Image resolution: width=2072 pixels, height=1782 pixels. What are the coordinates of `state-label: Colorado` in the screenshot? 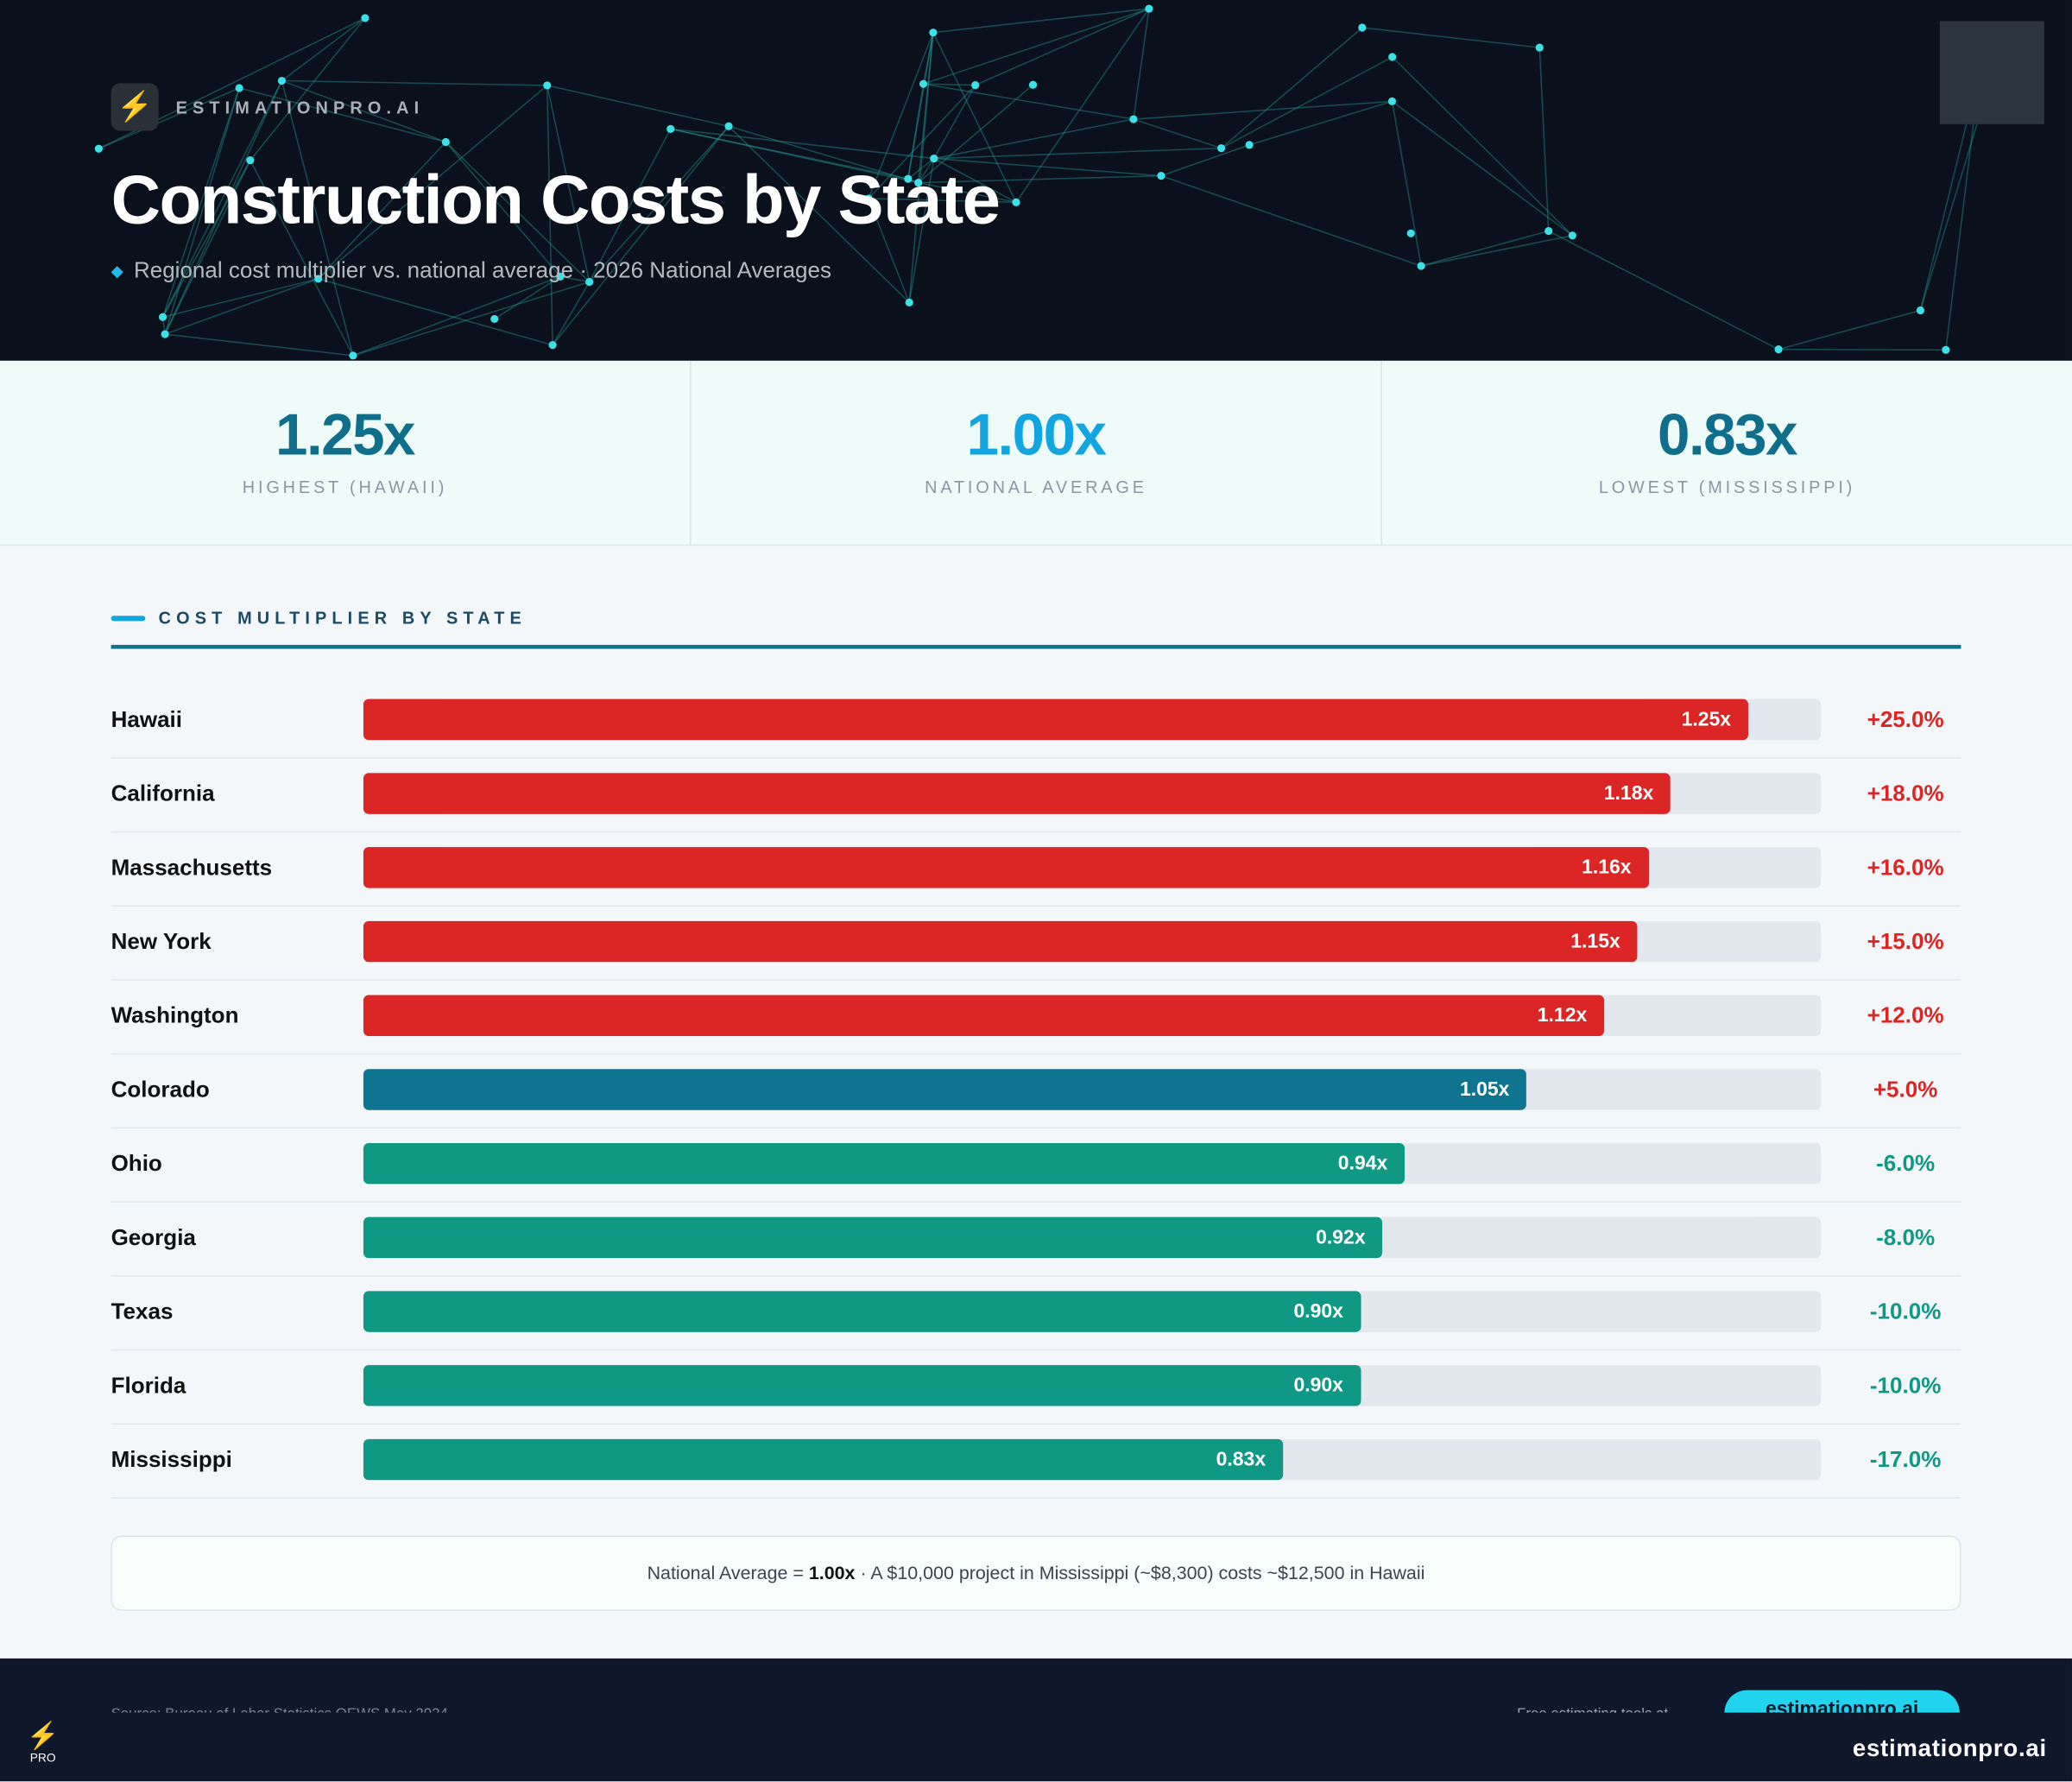 It's located at (160, 1090).